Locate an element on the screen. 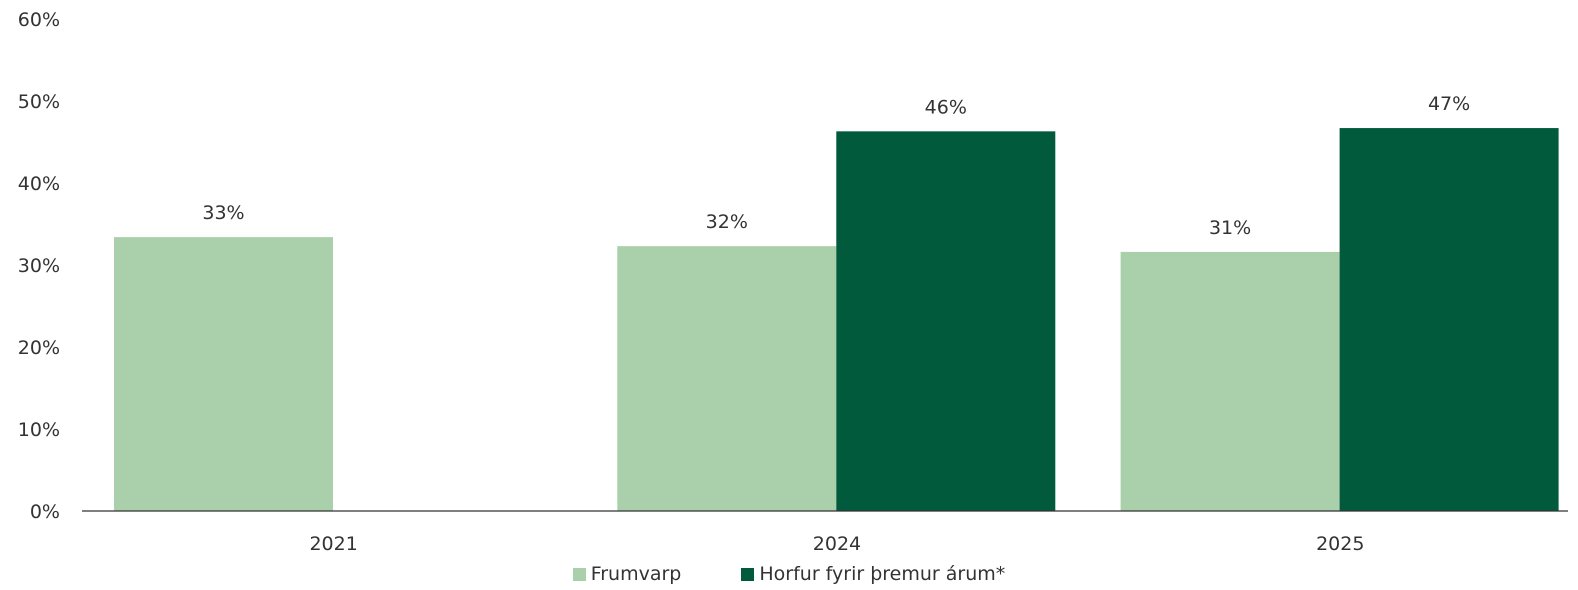  y-tick-label: 10% is located at coordinates (39, 430).